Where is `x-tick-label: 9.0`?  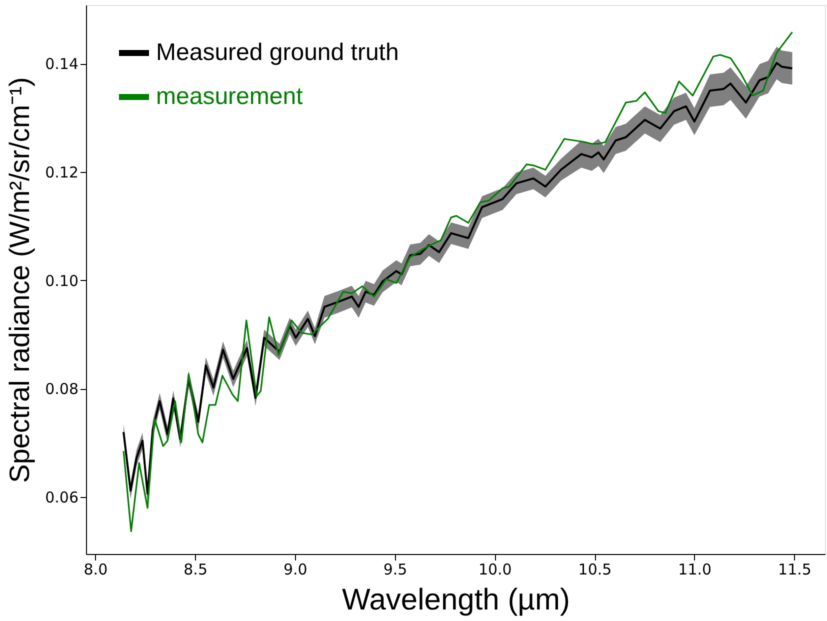 x-tick-label: 9.0 is located at coordinates (295, 569).